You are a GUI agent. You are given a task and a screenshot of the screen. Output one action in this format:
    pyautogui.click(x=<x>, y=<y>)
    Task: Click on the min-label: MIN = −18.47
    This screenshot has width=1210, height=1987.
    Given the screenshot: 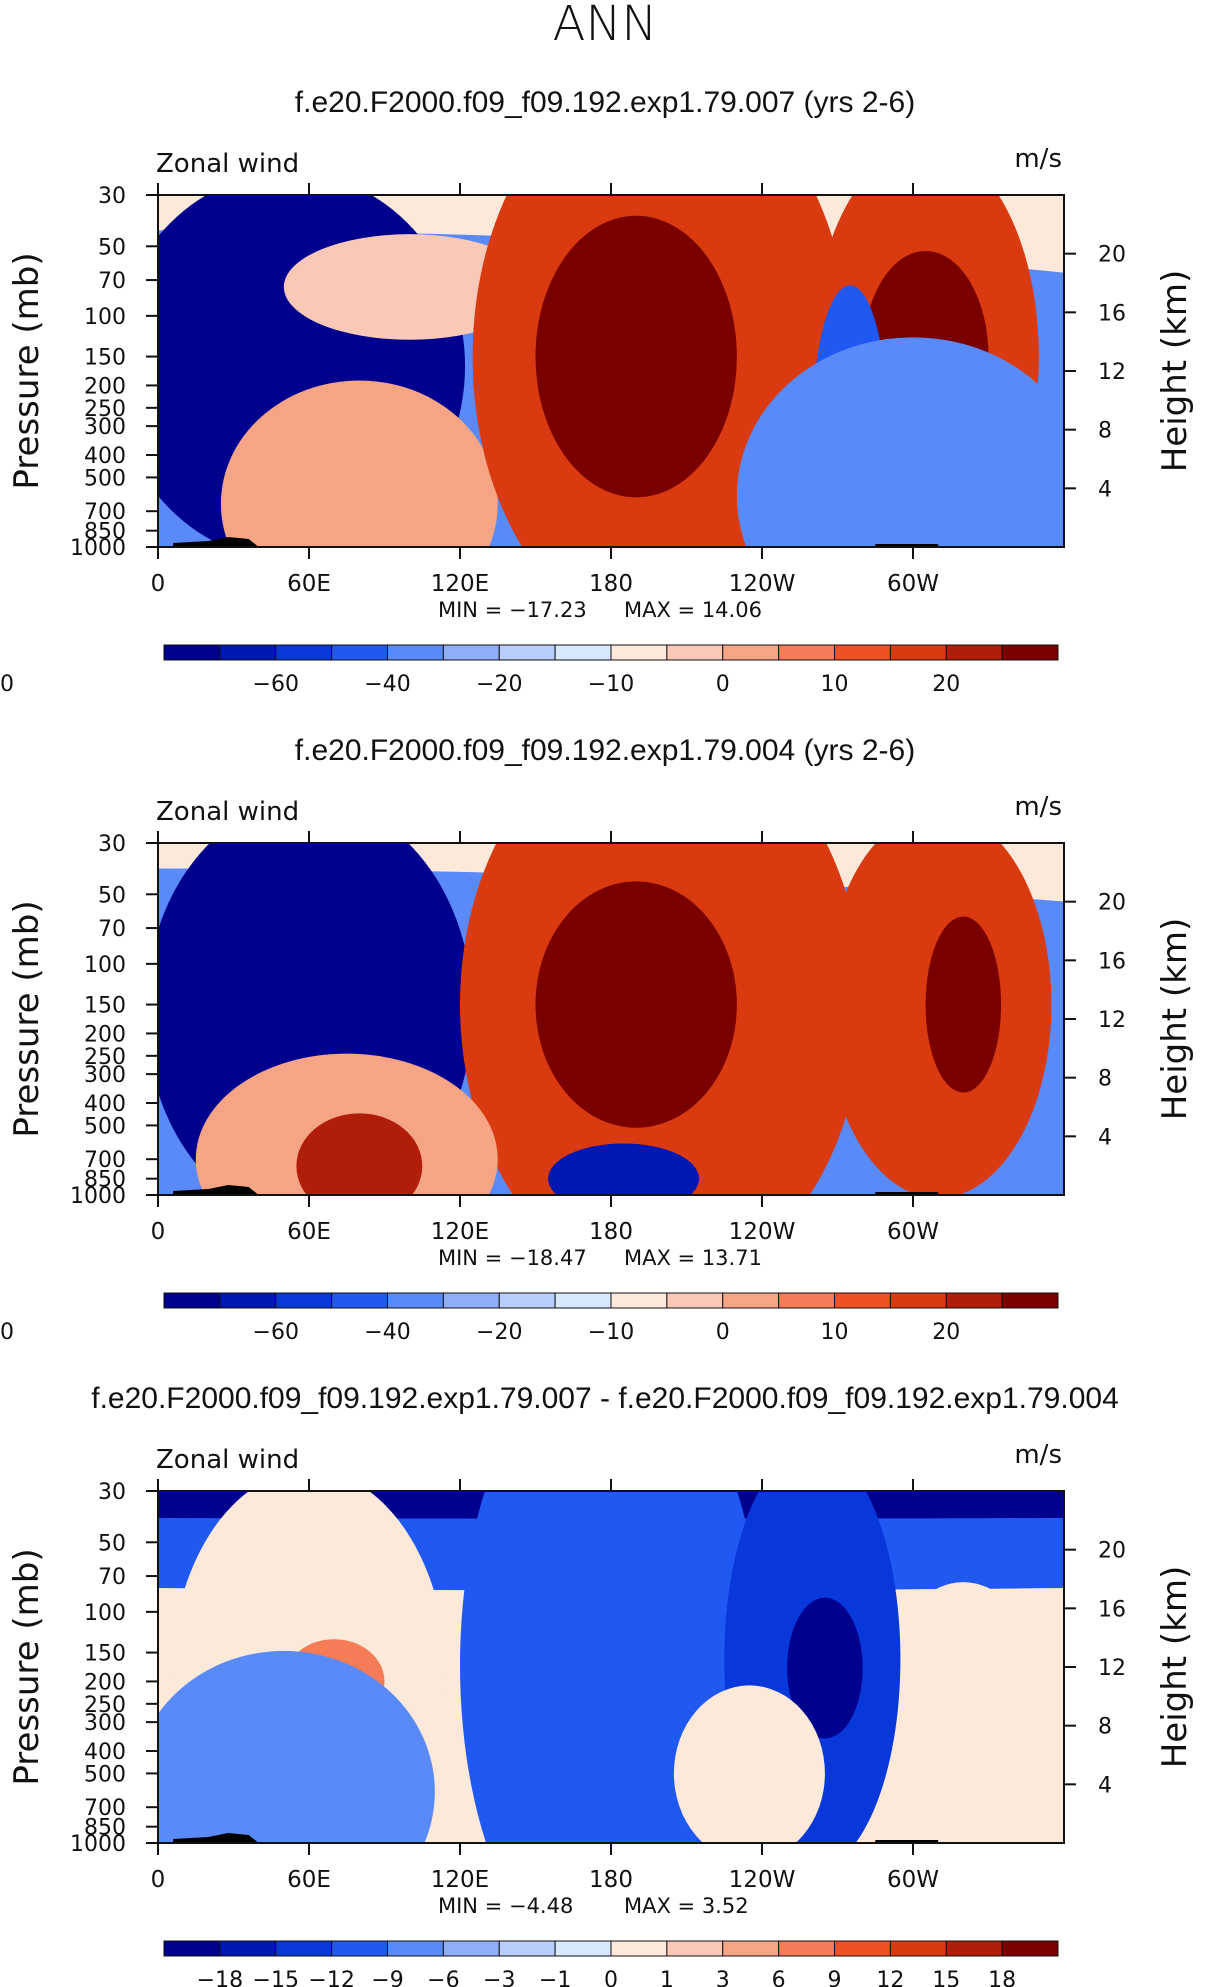 What is the action you would take?
    pyautogui.click(x=512, y=1258)
    